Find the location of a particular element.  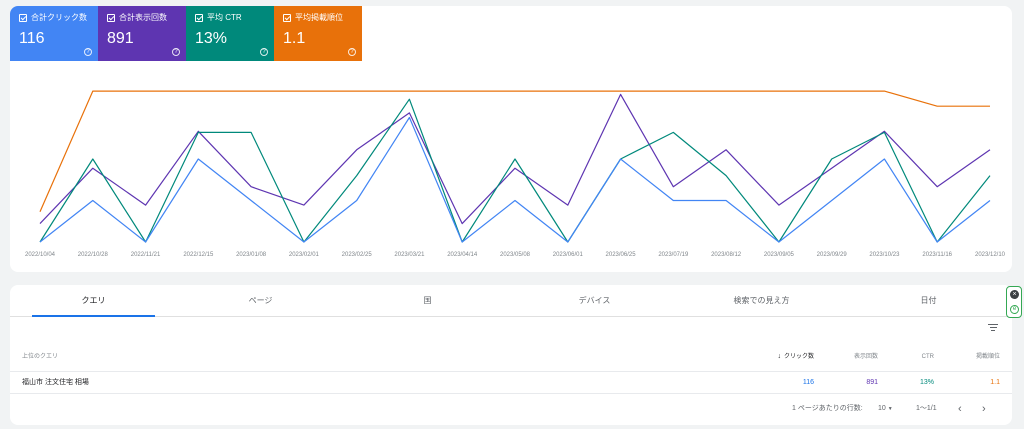

metric-value: 1.1 is located at coordinates (294, 38).